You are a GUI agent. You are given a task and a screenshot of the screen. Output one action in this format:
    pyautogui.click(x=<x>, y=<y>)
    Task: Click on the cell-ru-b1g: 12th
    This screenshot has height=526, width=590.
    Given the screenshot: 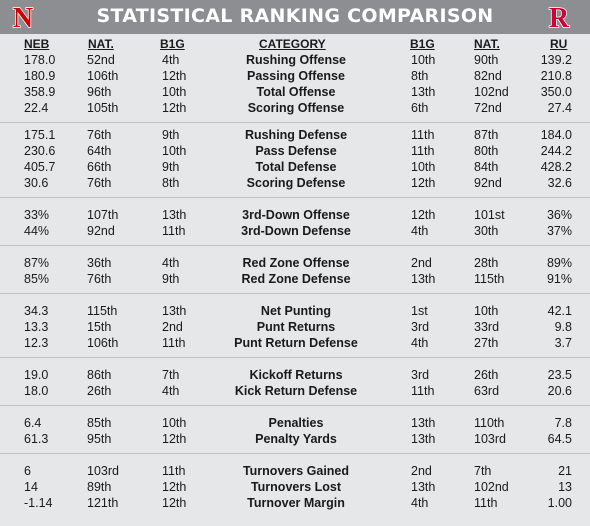 What is the action you would take?
    pyautogui.click(x=423, y=183)
    